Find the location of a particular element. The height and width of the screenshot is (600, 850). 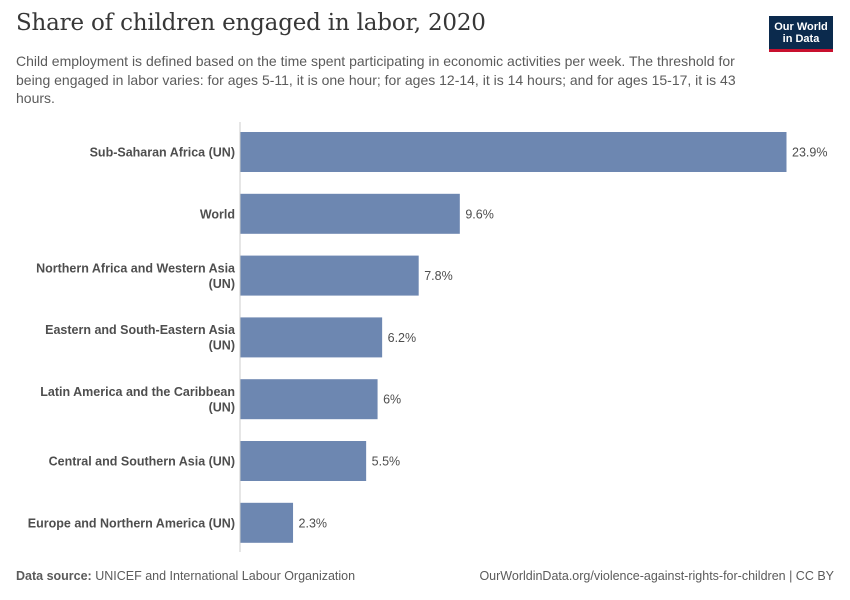

category-label: Central and Southern Asia (UN) is located at coordinates (142, 462).